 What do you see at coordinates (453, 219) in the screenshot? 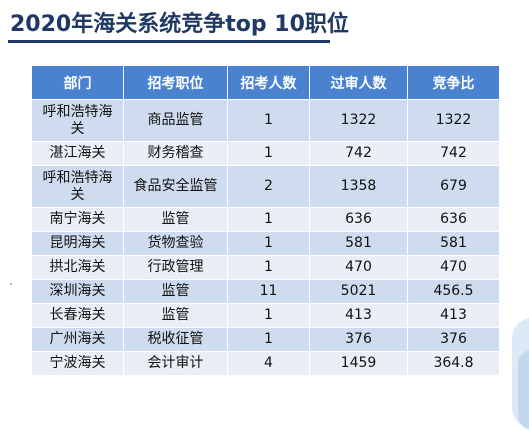
I see `cell-ratio: 636` at bounding box center [453, 219].